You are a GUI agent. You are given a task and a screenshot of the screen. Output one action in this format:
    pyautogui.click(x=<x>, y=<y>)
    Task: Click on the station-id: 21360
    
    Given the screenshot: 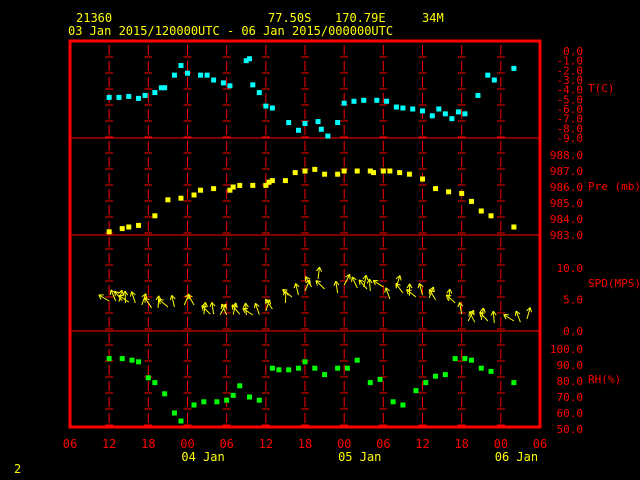 What is the action you would take?
    pyautogui.click(x=94, y=18)
    